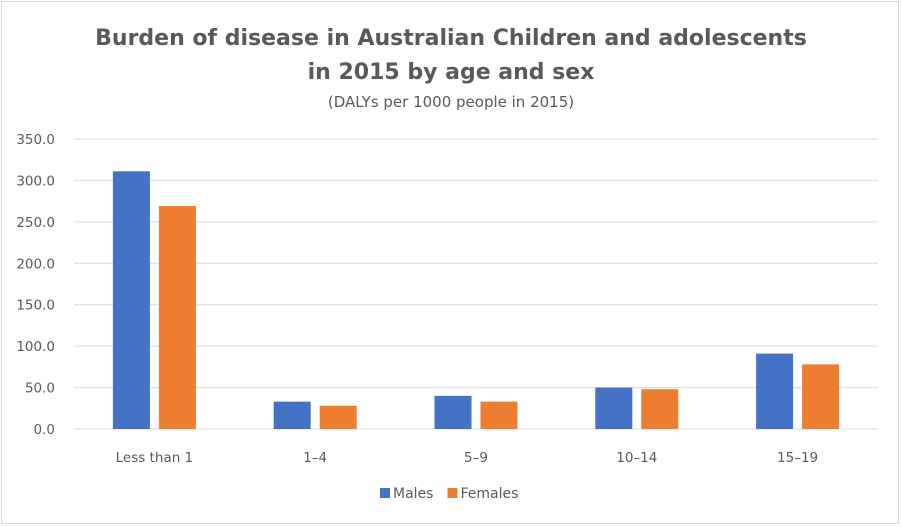  What do you see at coordinates (44, 430) in the screenshot?
I see `y-tick-label: 0.0` at bounding box center [44, 430].